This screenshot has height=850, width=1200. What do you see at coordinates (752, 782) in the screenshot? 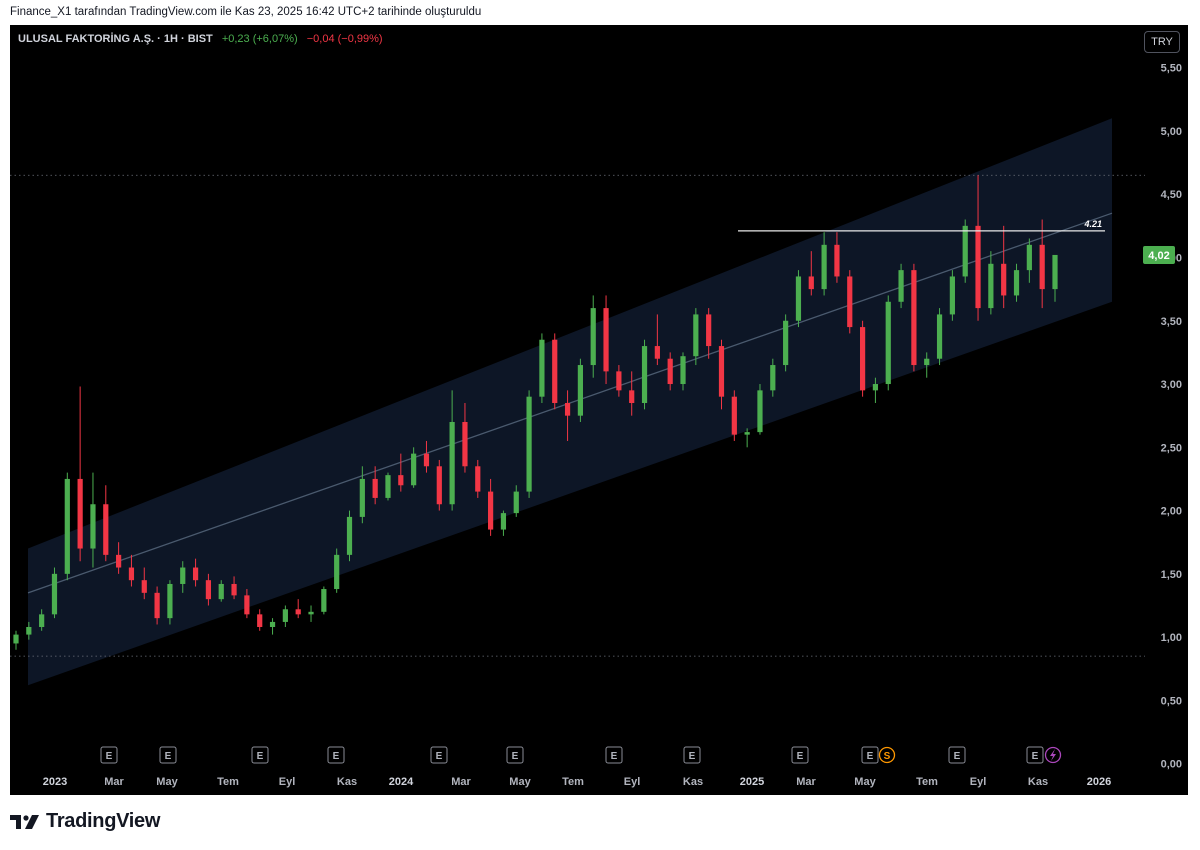
I see `x-tick-label: 2025` at bounding box center [752, 782].